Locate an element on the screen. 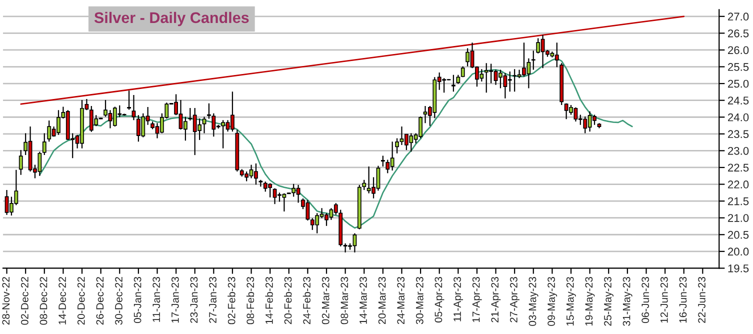 The height and width of the screenshot is (334, 753). y-tick-label: 27.0 is located at coordinates (738, 16).